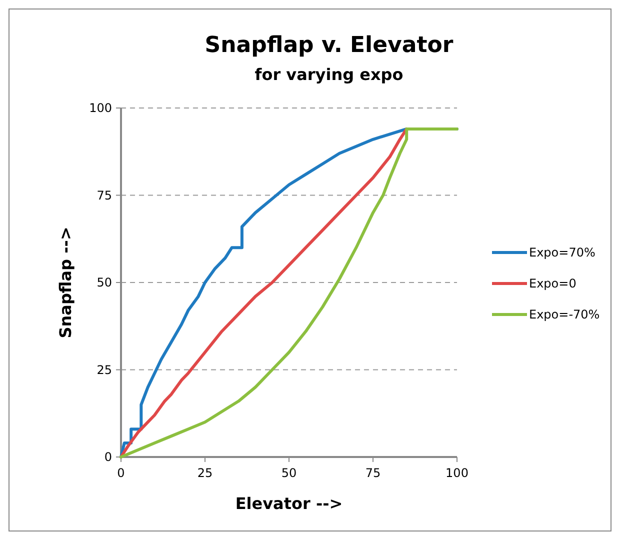  Describe the element at coordinates (552, 283) in the screenshot. I see `legend-label: Expo=0` at that location.